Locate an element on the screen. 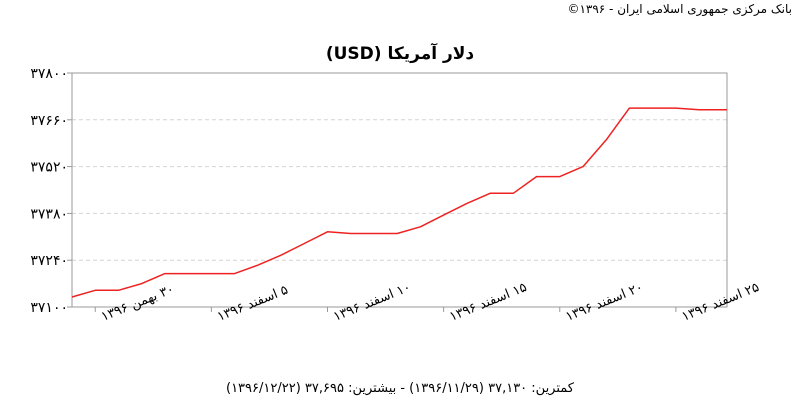 The width and height of the screenshot is (800, 407). y-tick-label: ۳۷۳۸۰ is located at coordinates (49, 214).